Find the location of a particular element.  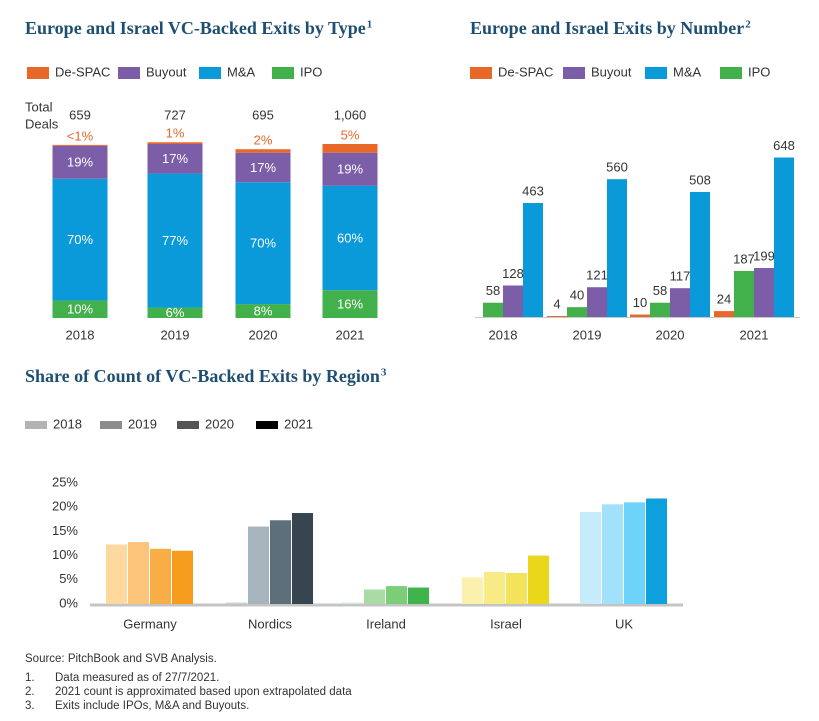

value-label: 77% is located at coordinates (175, 240).